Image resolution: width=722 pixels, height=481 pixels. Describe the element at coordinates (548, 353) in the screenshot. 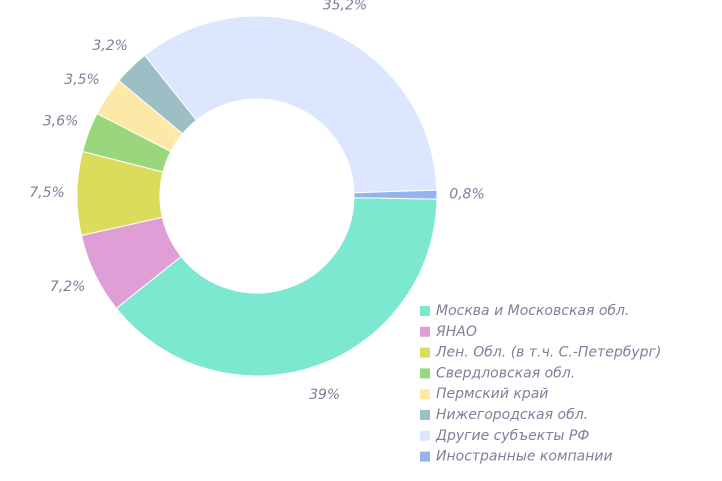

I see `legend-label: Лен. Обл. (в т.ч. С.-Петербург)` at that location.